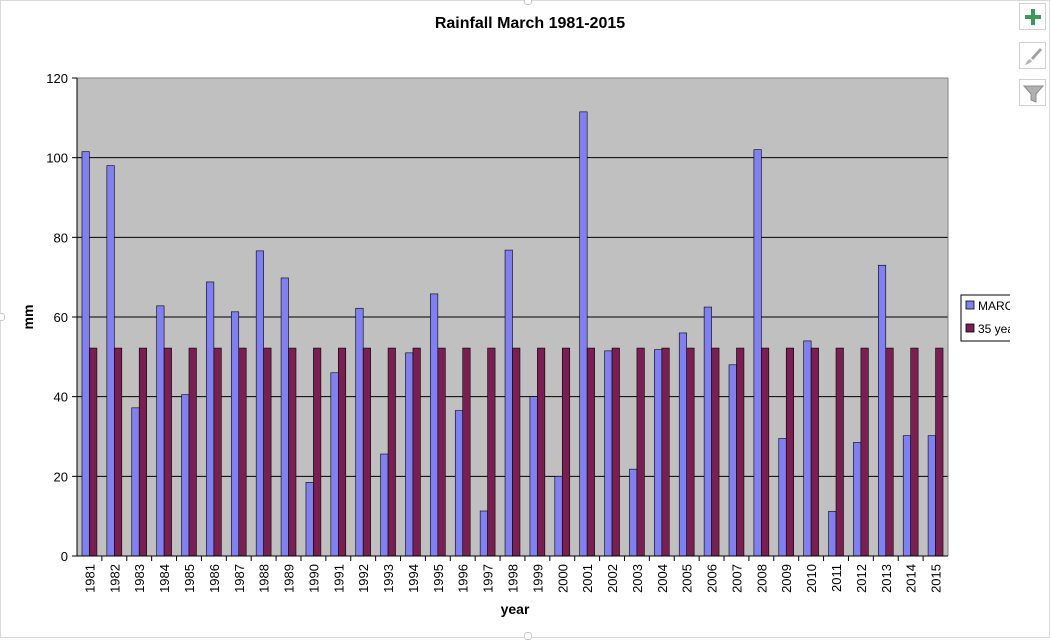  Describe the element at coordinates (114, 578) in the screenshot. I see `x-tick-label: 1982` at that location.